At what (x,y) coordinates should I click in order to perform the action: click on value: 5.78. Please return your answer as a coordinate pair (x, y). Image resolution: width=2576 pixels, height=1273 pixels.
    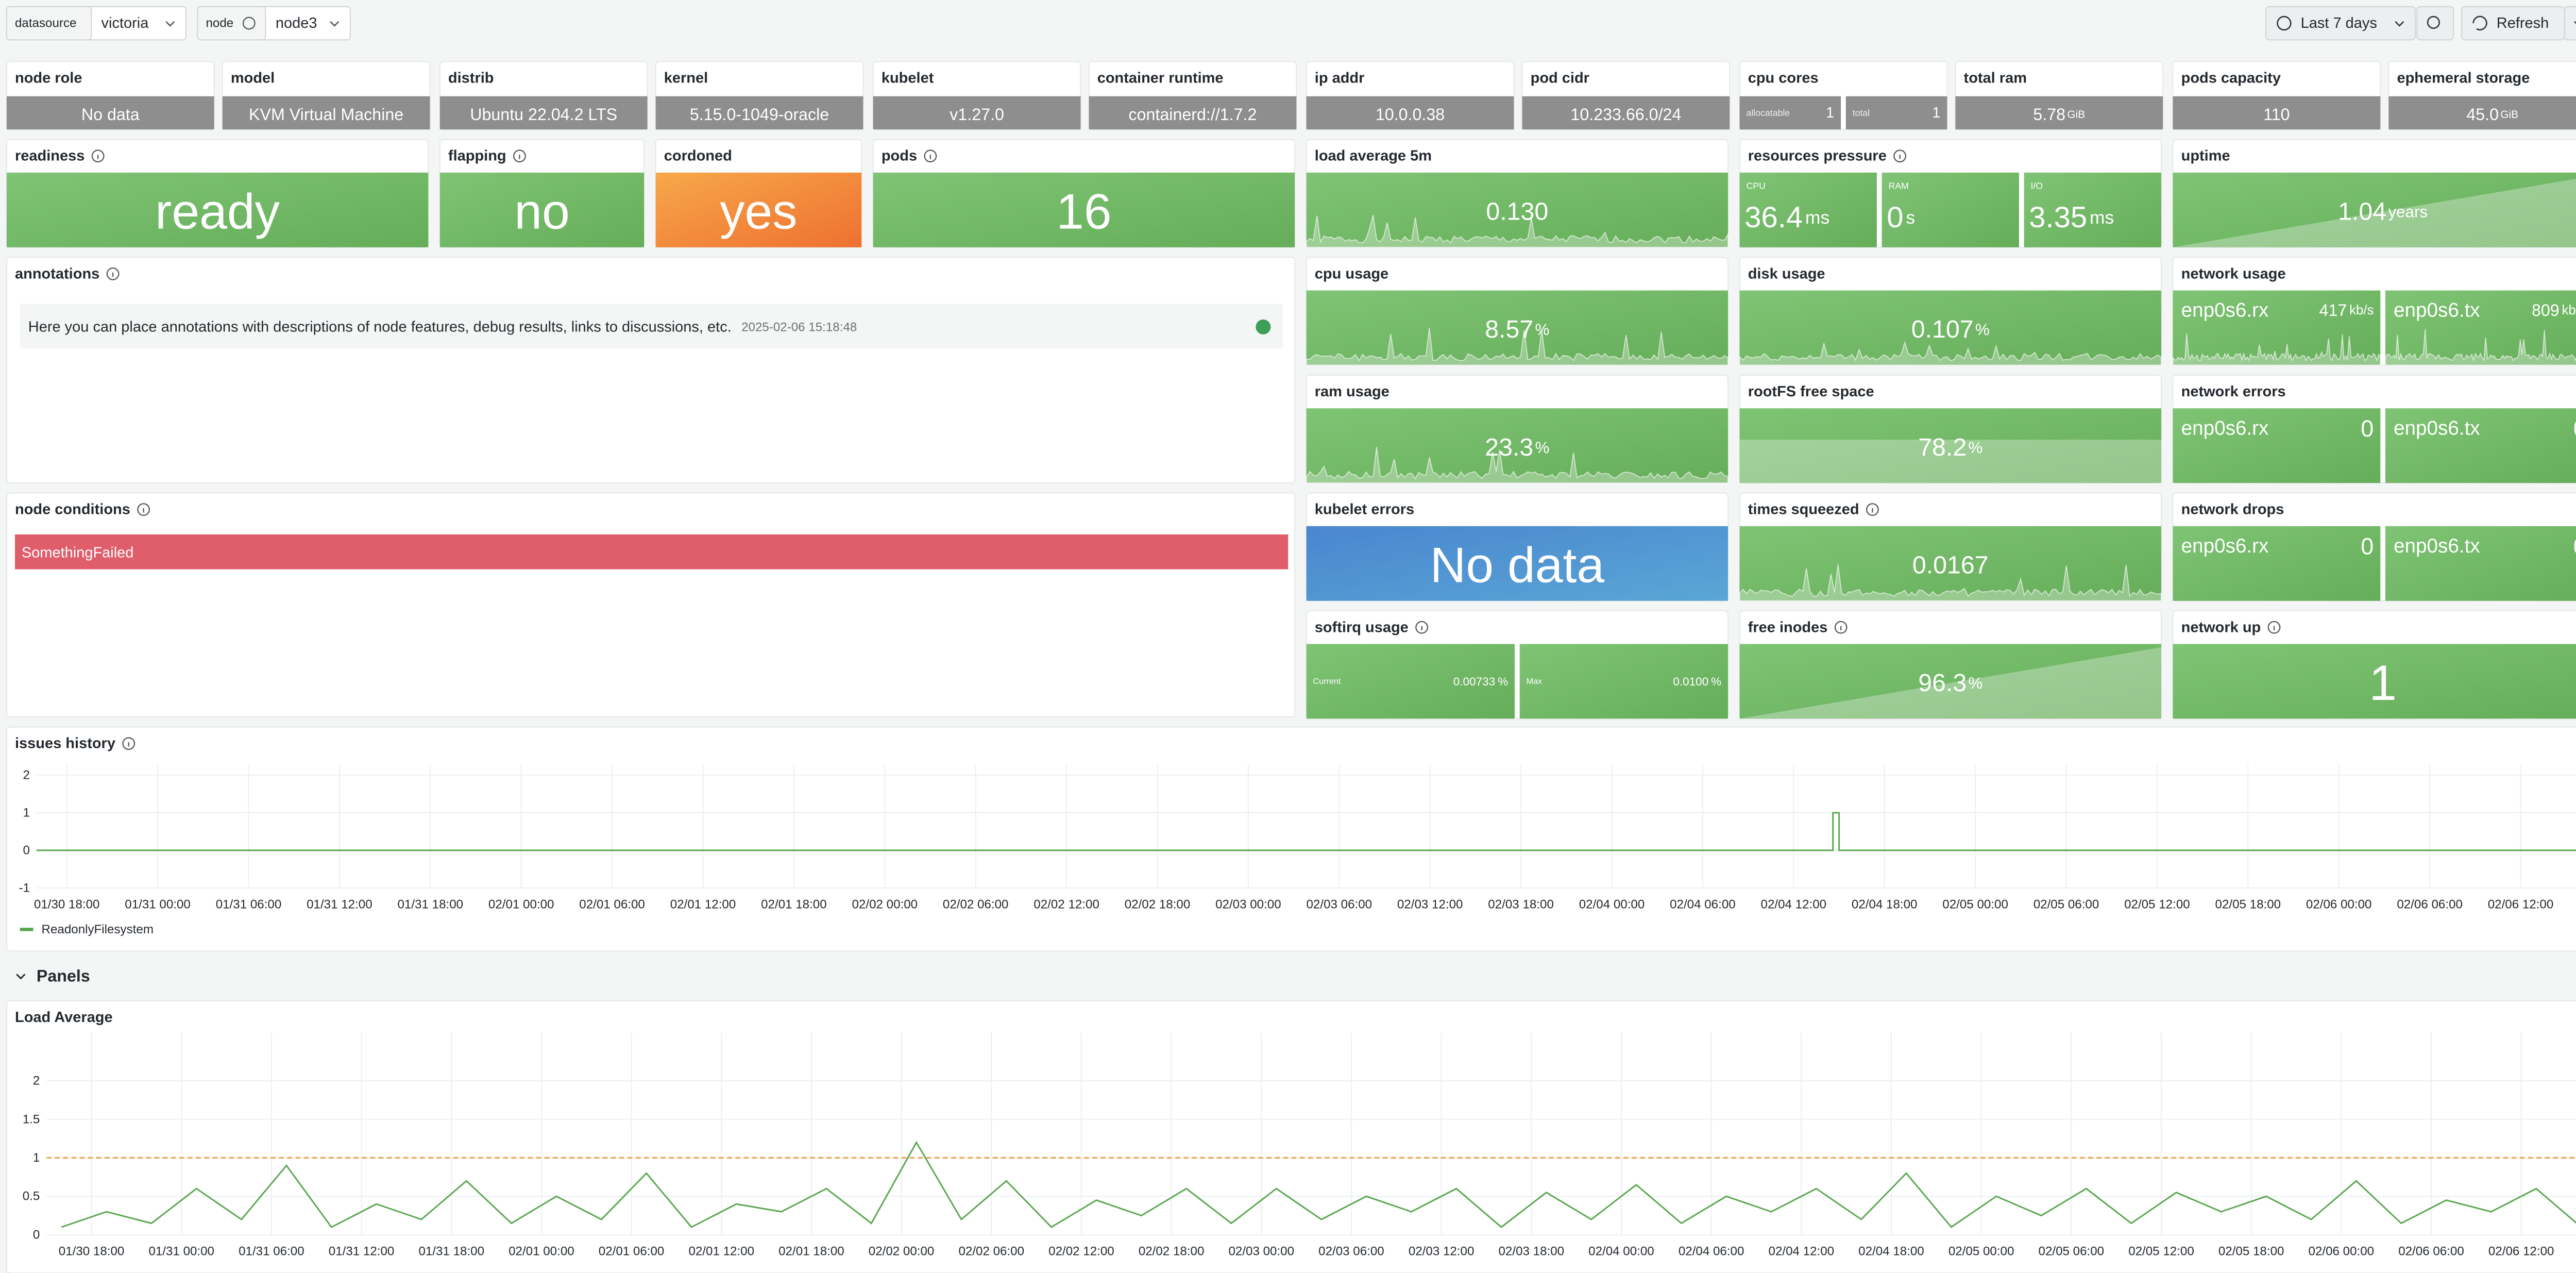
    Looking at the image, I should click on (2049, 114).